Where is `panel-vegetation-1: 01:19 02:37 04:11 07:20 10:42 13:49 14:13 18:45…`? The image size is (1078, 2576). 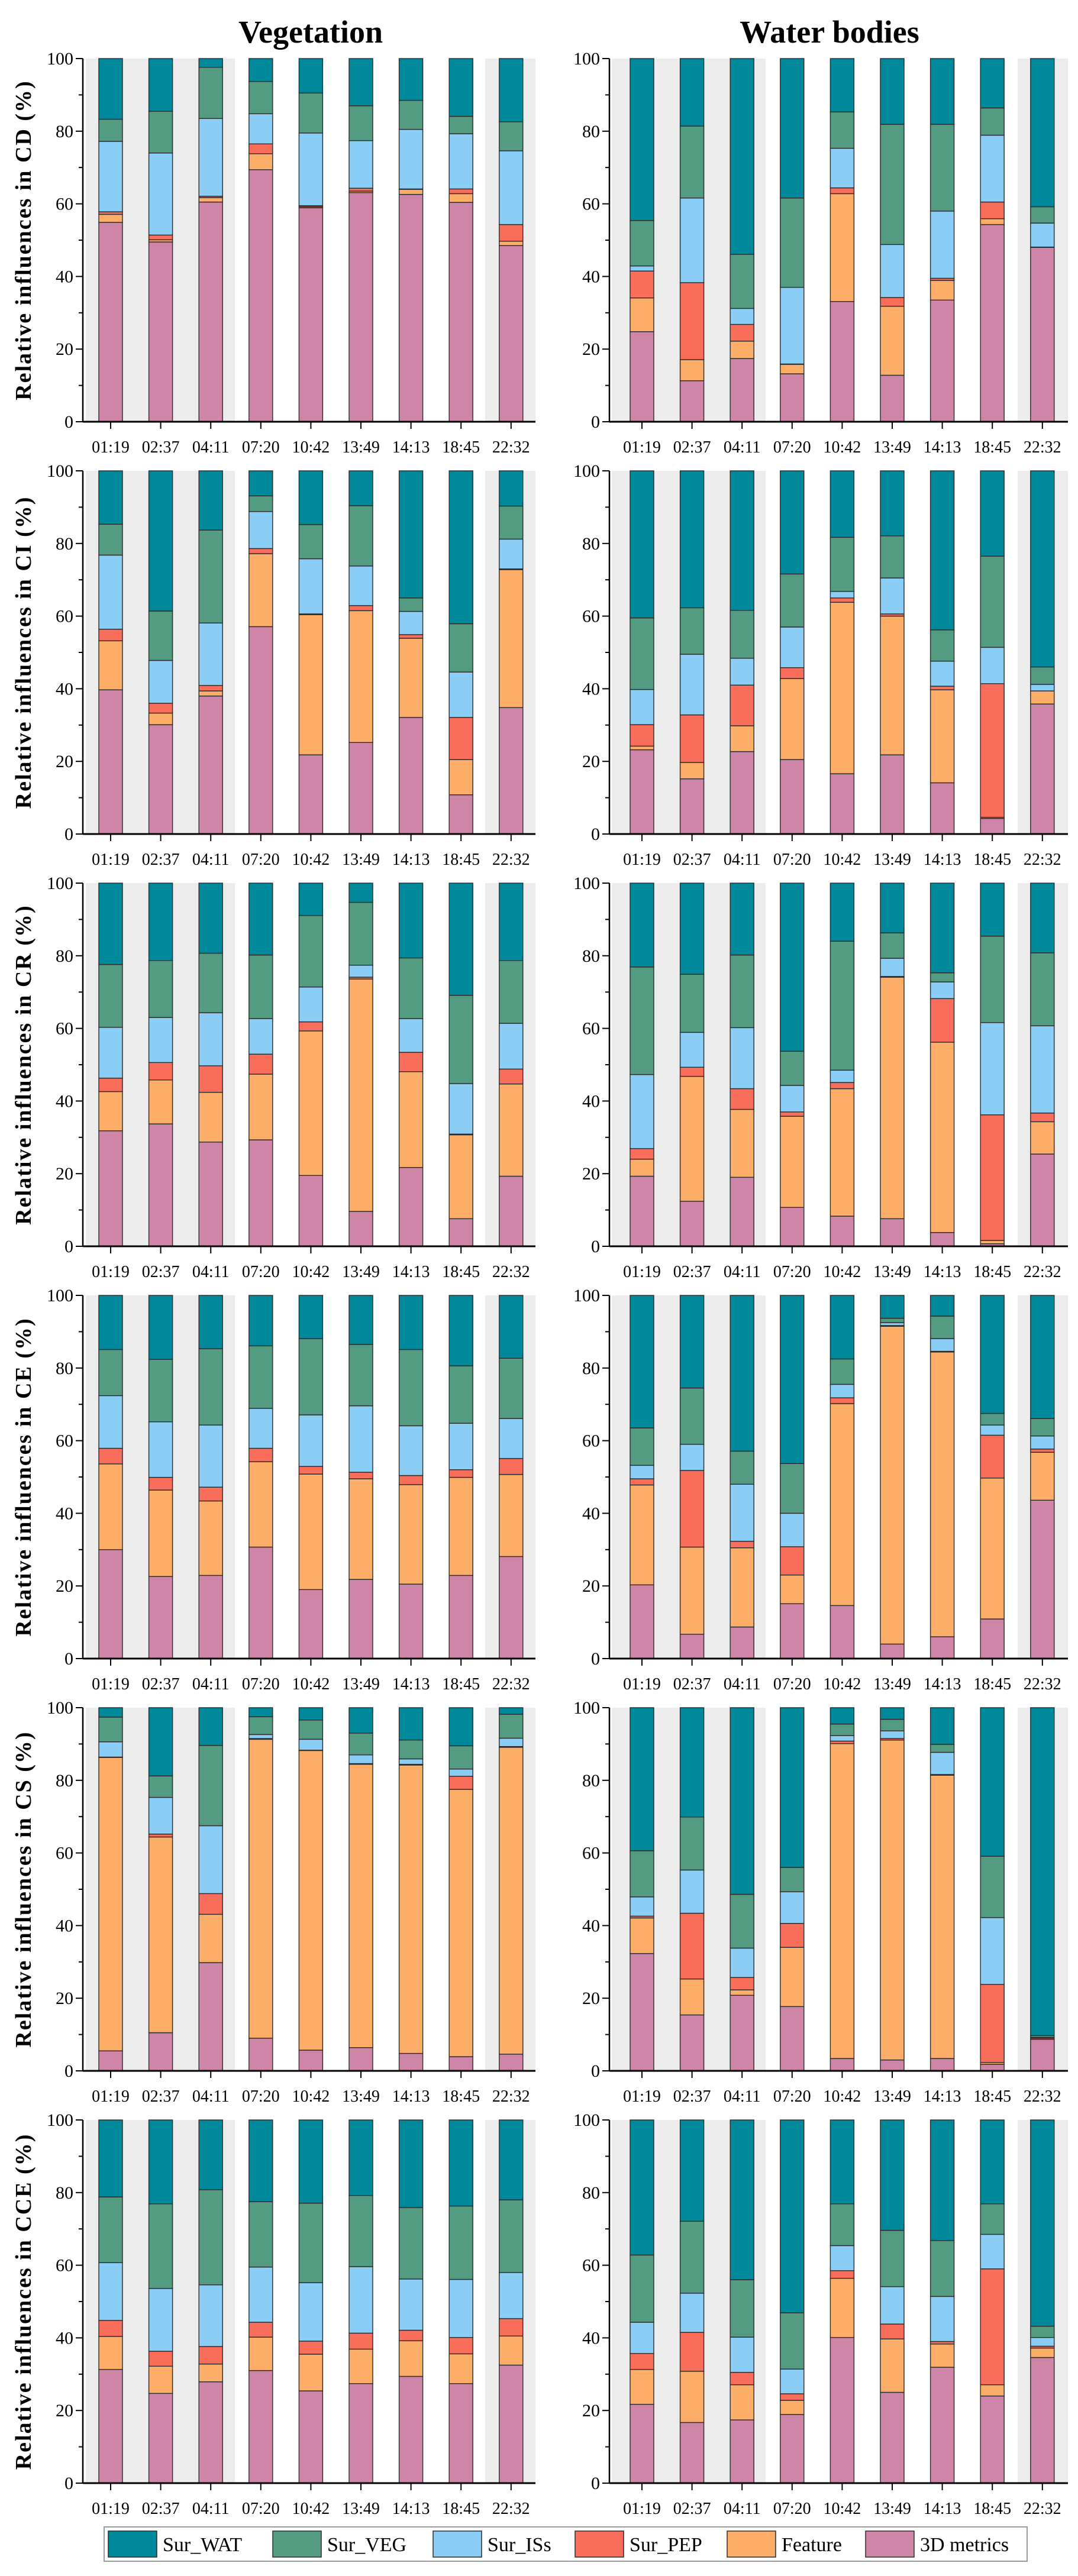
panel-vegetation-1: 01:19 02:37 04:11 07:20 10:42 13:49 14:13 18:45… is located at coordinates (273, 253).